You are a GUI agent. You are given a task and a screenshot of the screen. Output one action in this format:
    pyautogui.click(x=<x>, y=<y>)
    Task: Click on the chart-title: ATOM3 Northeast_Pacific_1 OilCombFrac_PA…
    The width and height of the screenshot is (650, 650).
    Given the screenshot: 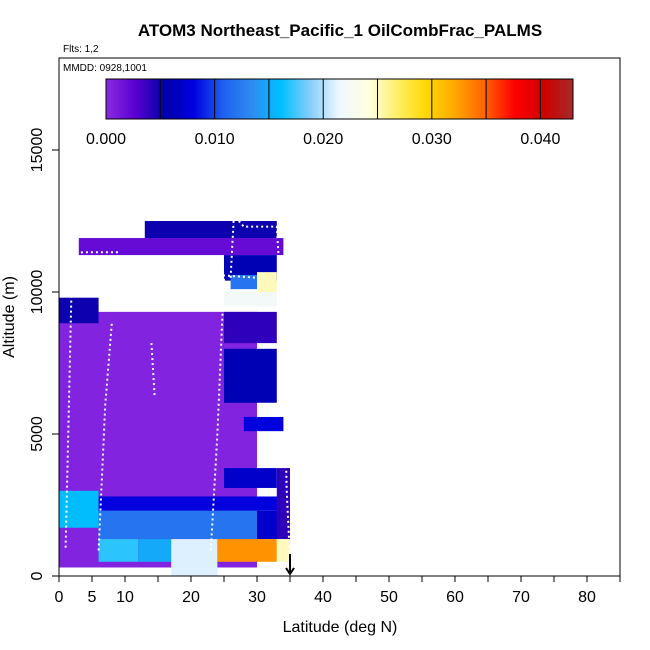 What is the action you would take?
    pyautogui.click(x=340, y=30)
    